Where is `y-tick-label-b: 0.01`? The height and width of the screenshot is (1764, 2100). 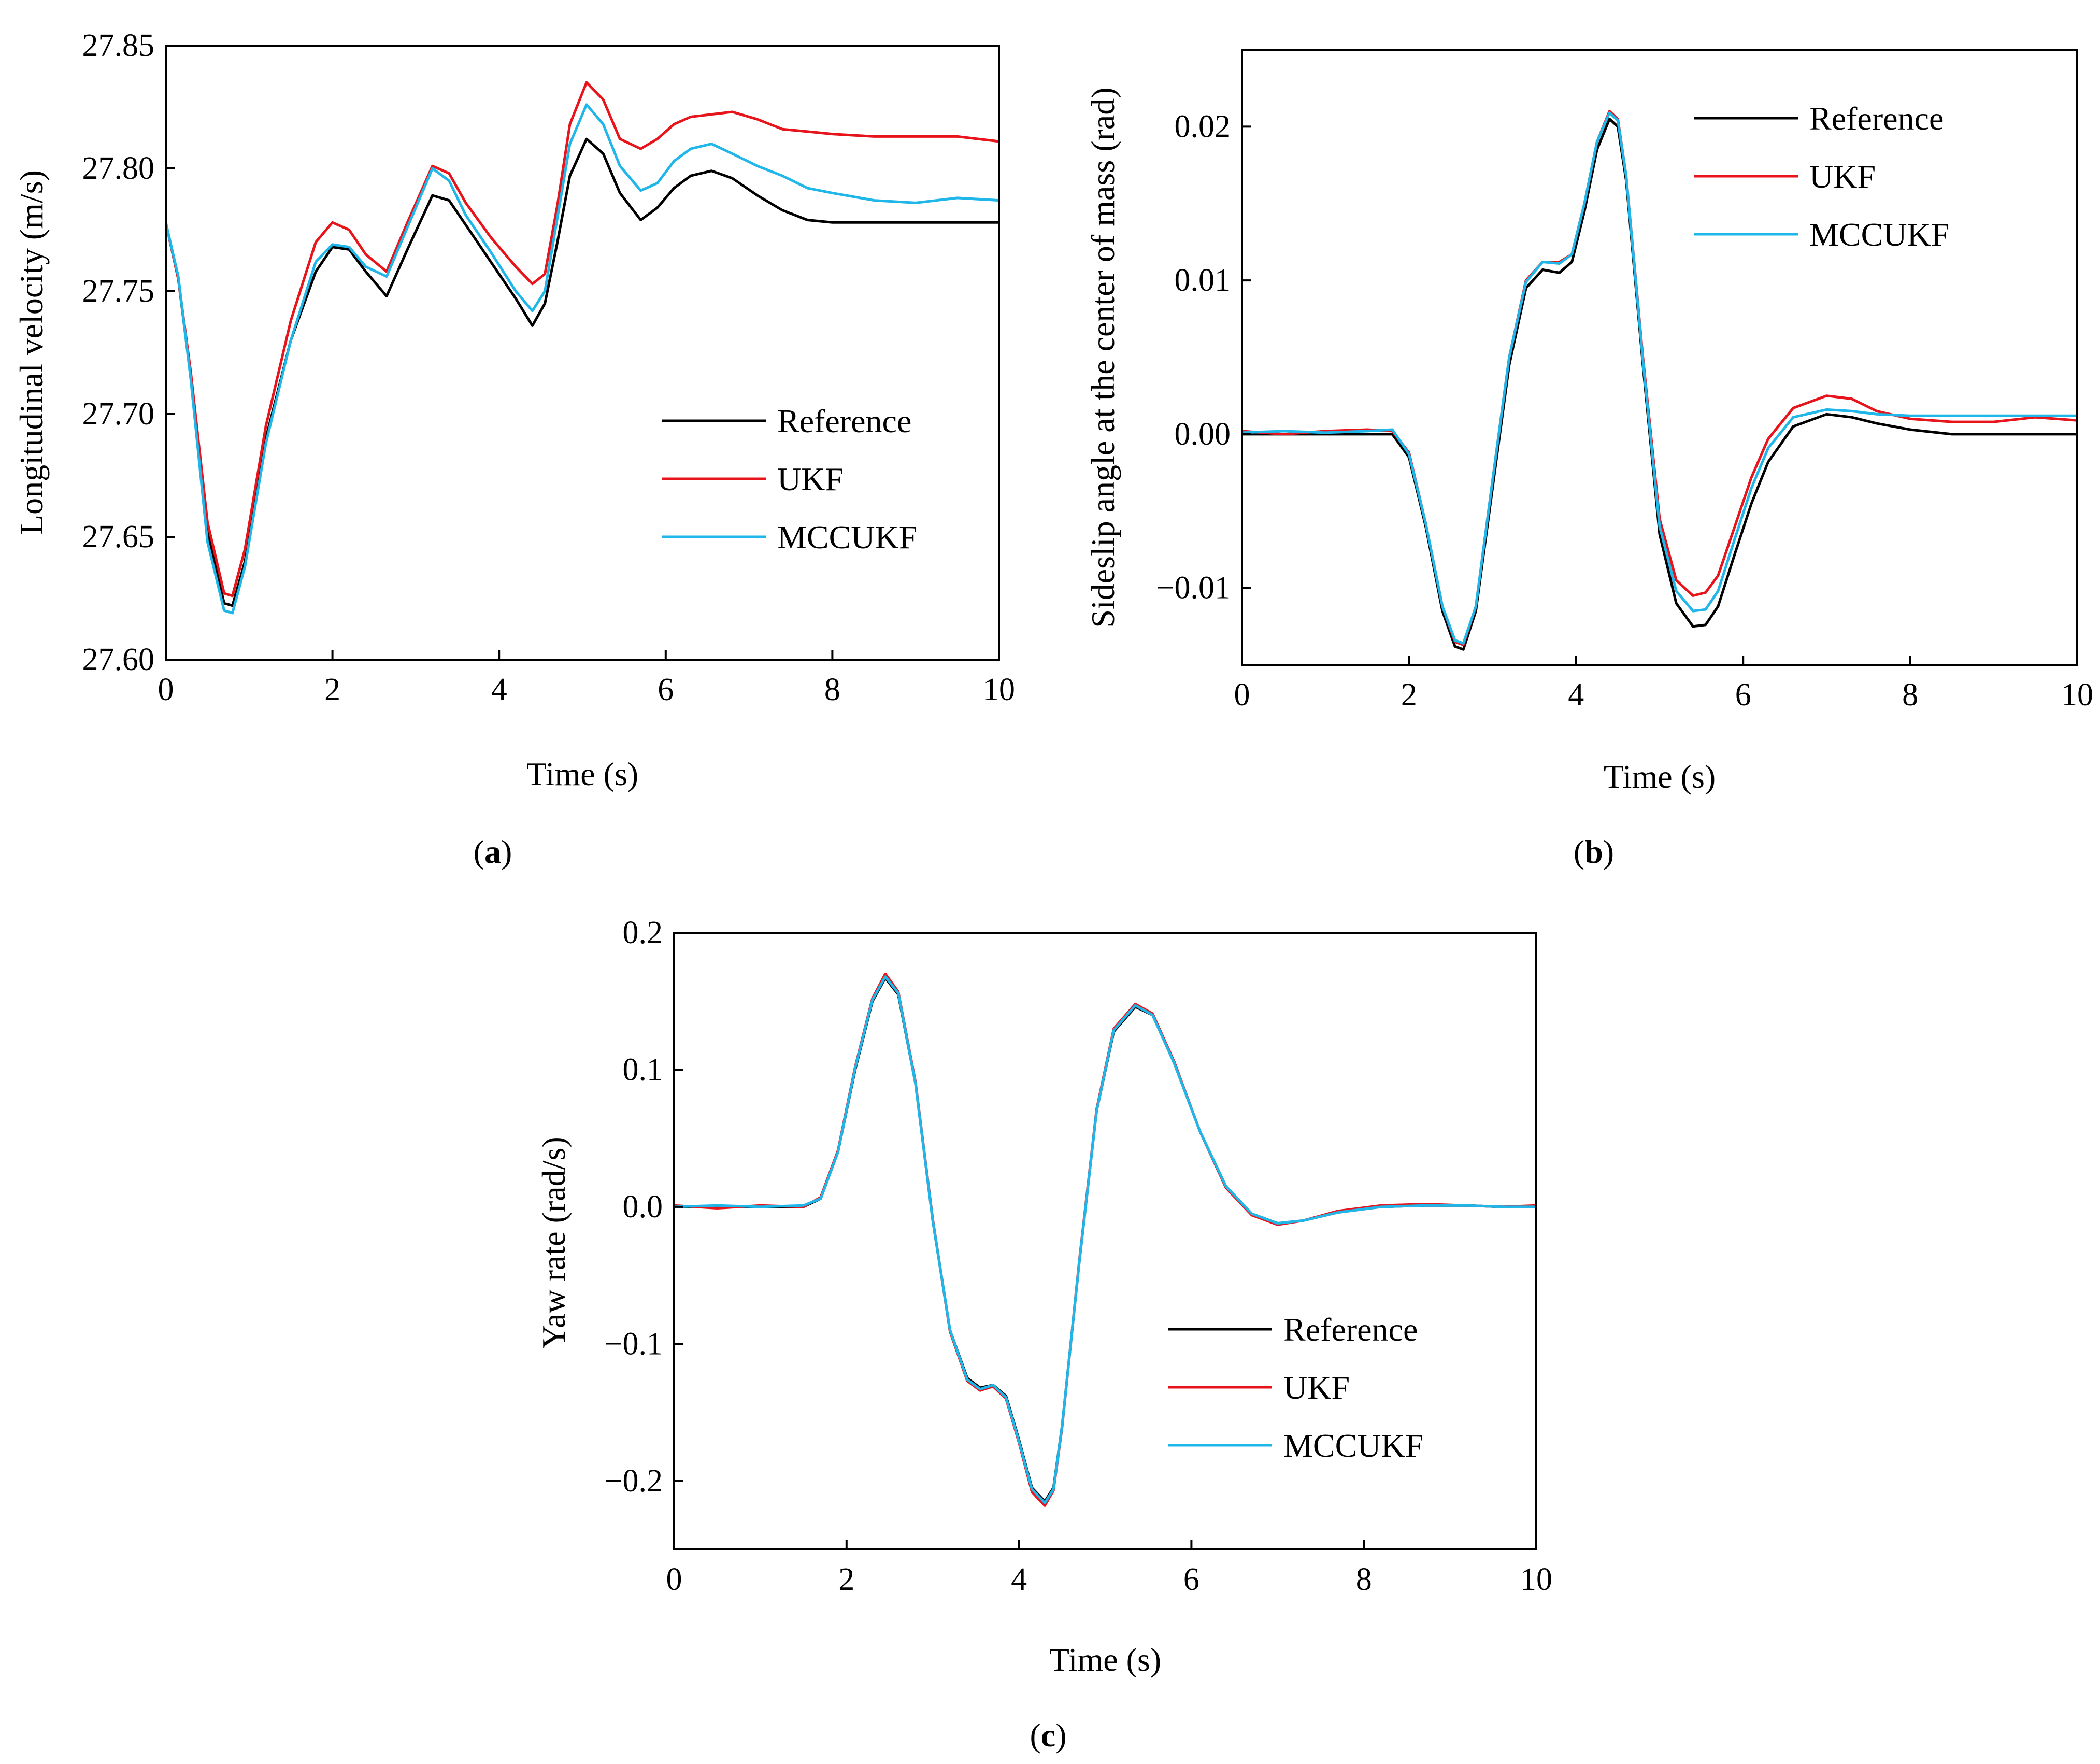 y-tick-label-b: 0.01 is located at coordinates (1203, 281).